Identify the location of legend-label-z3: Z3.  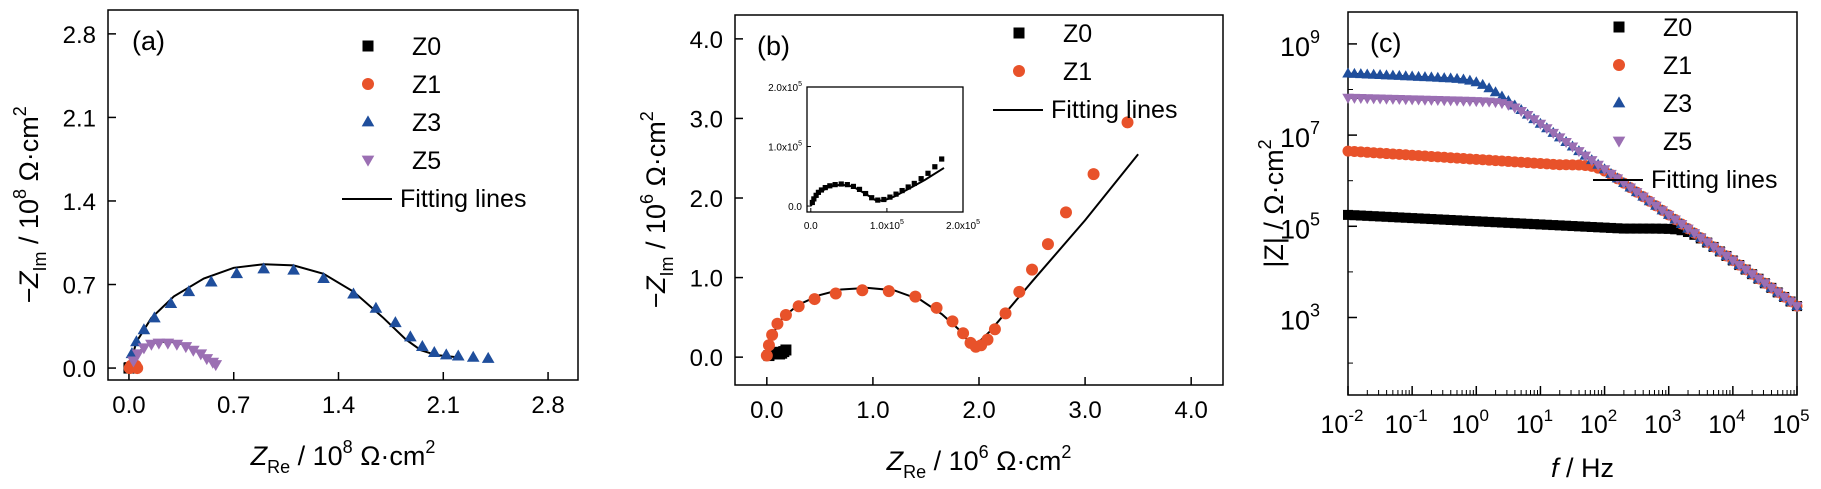
(1677, 104).